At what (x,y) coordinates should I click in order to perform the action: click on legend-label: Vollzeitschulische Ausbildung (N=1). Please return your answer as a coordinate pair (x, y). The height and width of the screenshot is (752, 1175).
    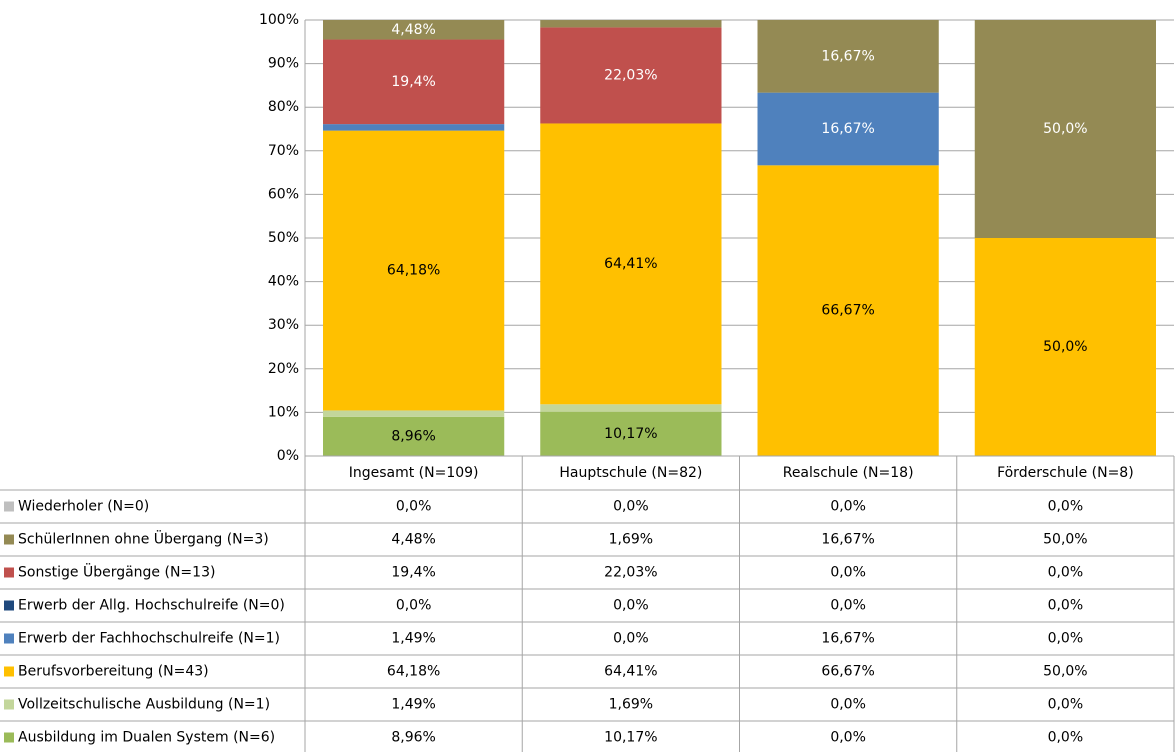
    Looking at the image, I should click on (144, 705).